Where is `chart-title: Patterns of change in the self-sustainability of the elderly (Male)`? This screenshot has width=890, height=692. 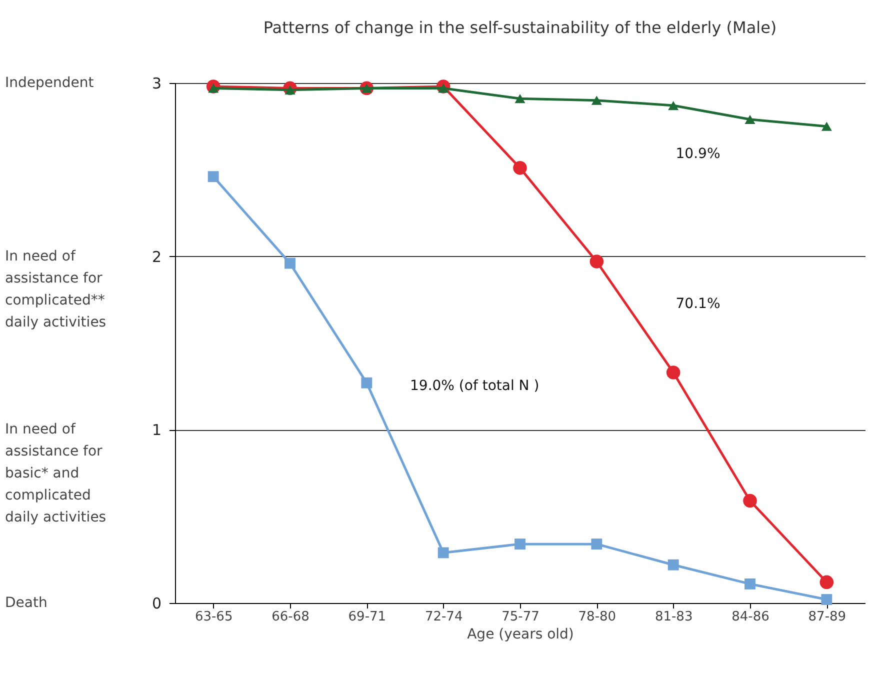
chart-title: Patterns of change in the self-sustainability of the elderly (Male) is located at coordinates (520, 27).